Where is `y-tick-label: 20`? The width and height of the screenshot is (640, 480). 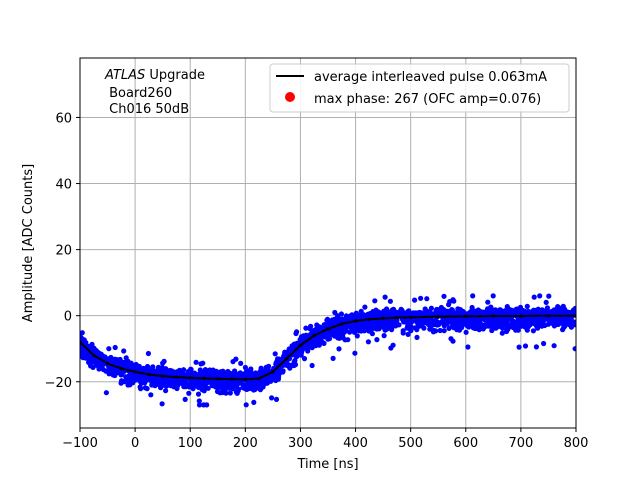 y-tick-label: 20 is located at coordinates (63, 251).